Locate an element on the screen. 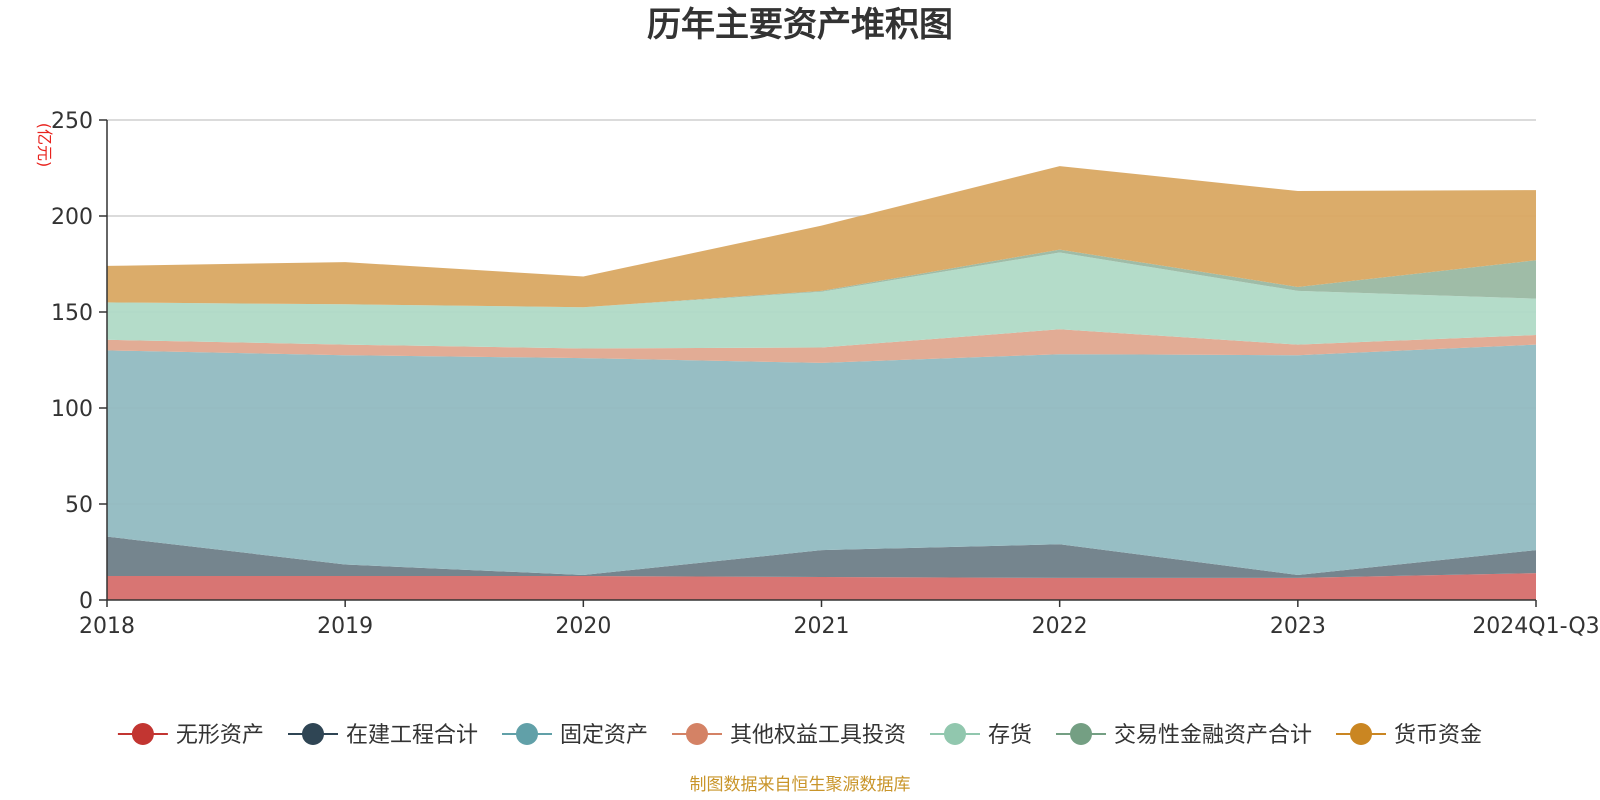 Image resolution: width=1600 pixels, height=800 pixels. legend-item: 交易性金融资产合计 is located at coordinates (1184, 735).